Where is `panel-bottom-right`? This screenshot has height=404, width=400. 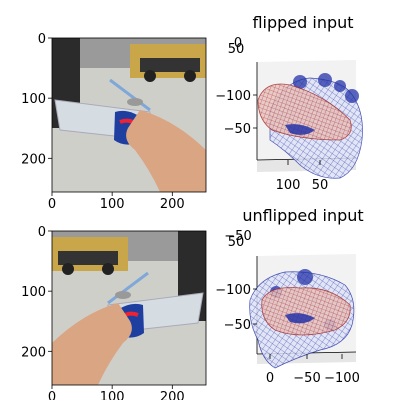
panel-bottom-right is located at coordinates (303, 311).